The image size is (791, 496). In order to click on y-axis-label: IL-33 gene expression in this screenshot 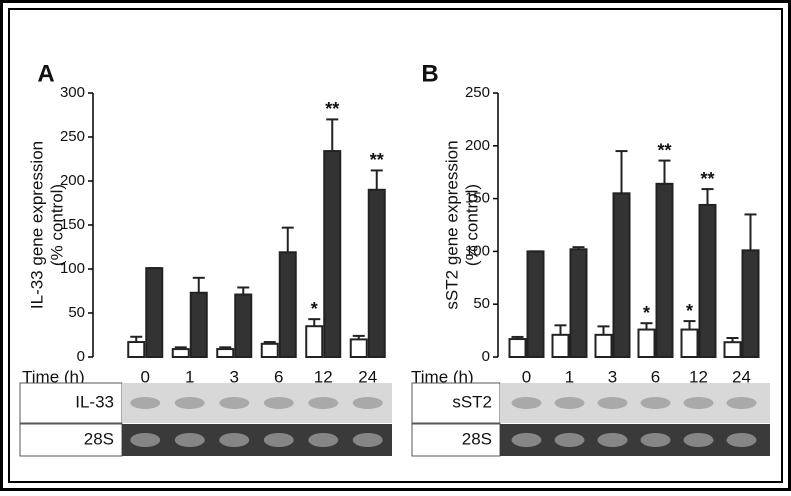, I will do `click(36, 225)`.